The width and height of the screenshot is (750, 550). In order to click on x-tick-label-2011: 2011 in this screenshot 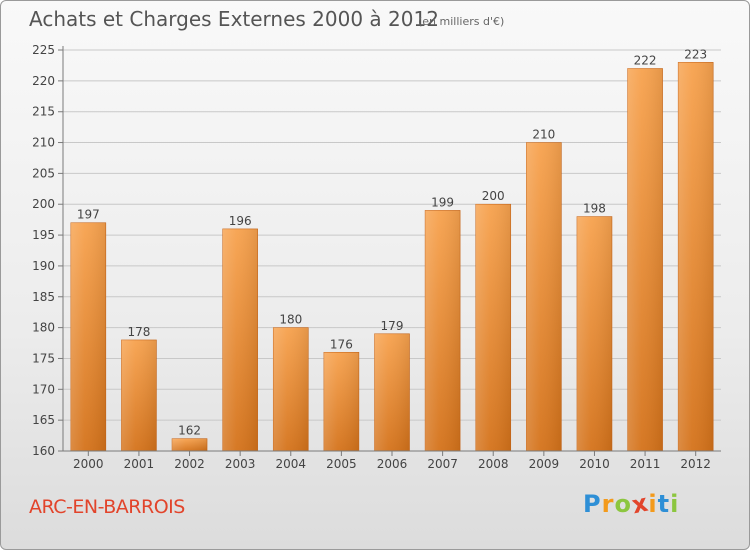, I will do `click(645, 464)`.